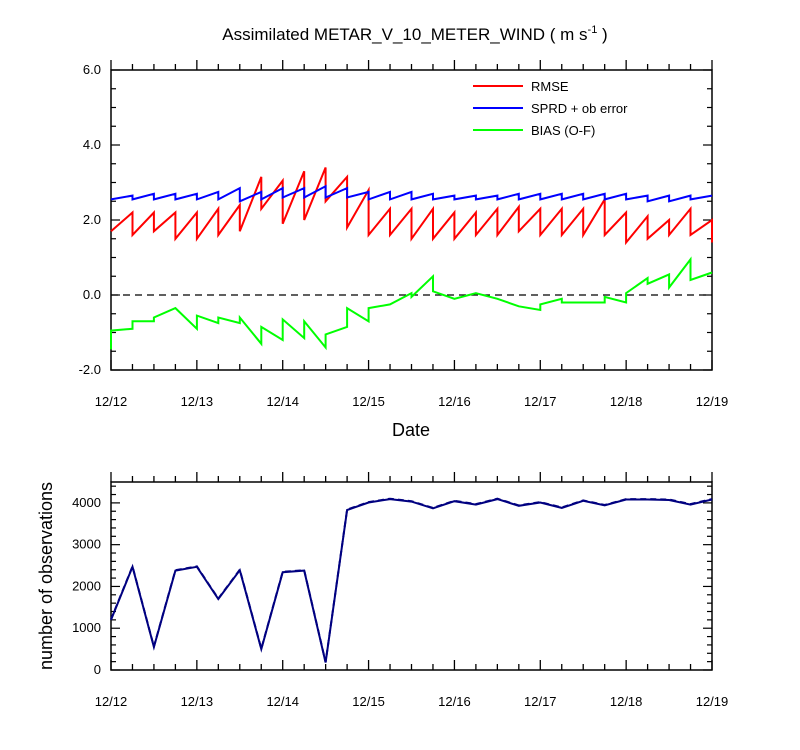 Image resolution: width=800 pixels, height=750 pixels. I want to click on top-legend: RMSE SPRD + ob error BIAS (O-F), so click(550, 108).